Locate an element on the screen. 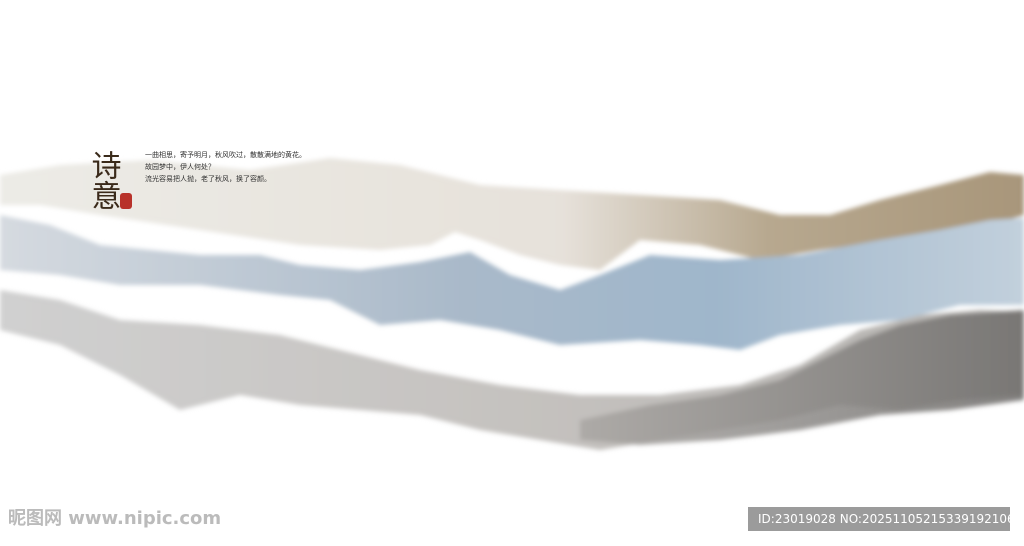 Image resolution: width=1024 pixels, height=546 pixels. poem-line: 一曲相思，寄予明月，秋风吹过，散散满地的黄花。 is located at coordinates (225, 154).